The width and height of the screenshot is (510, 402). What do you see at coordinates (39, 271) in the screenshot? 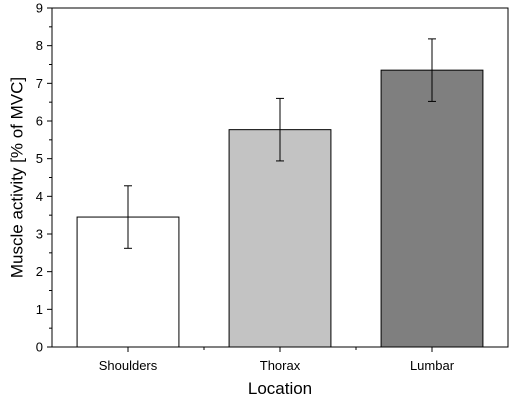
I see `y-tick-label: 2` at bounding box center [39, 271].